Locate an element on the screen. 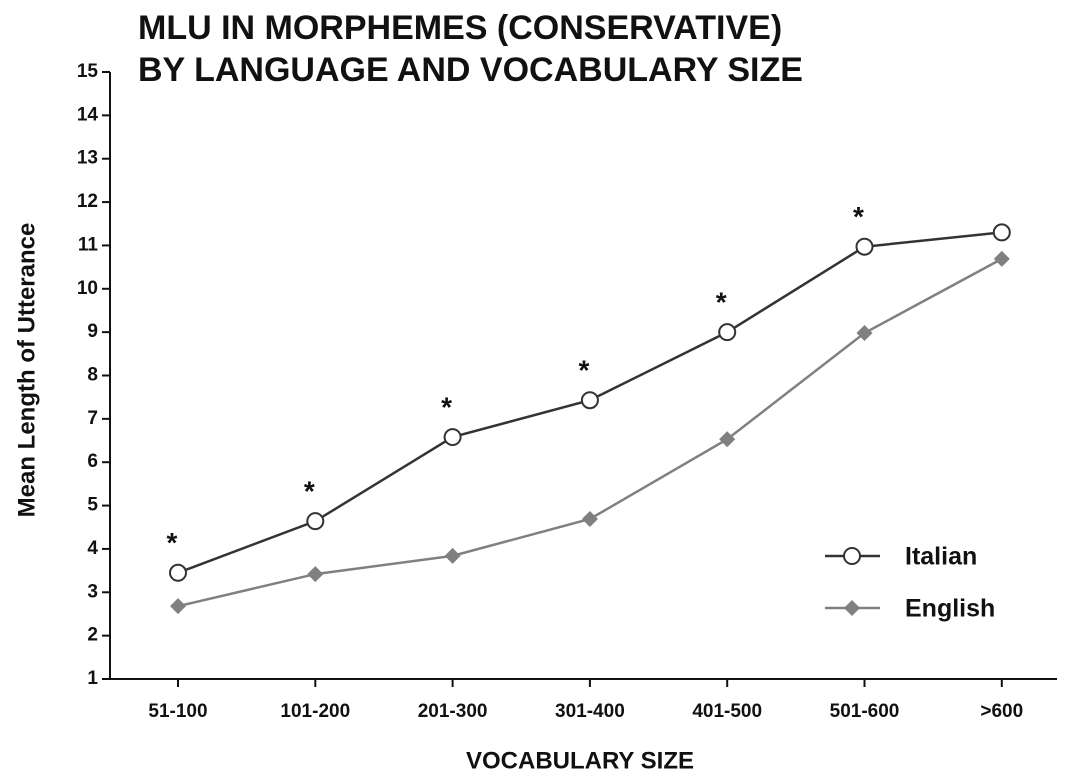  x-axis-label: VOCABULARY SIZE is located at coordinates (580, 760).